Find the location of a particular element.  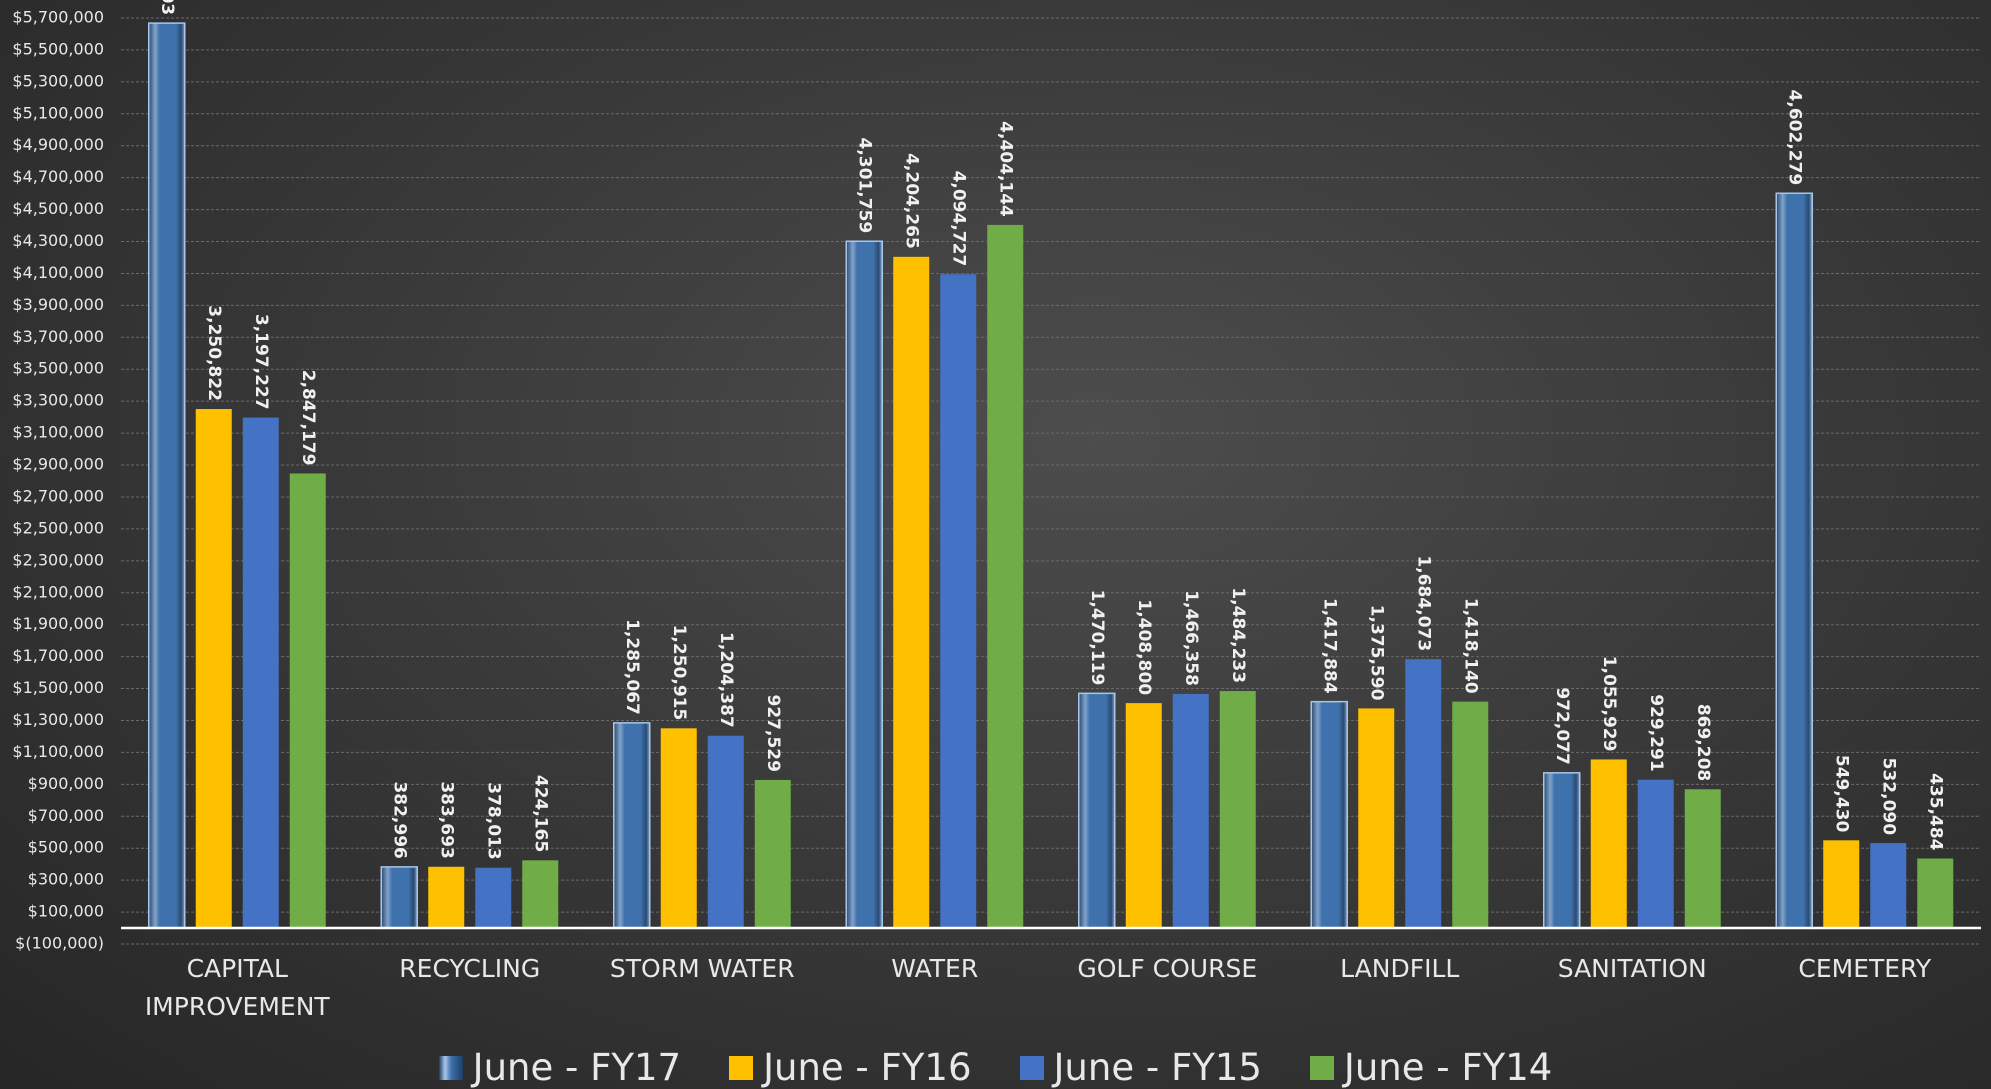

value-label: 435,484 is located at coordinates (1935, 812).